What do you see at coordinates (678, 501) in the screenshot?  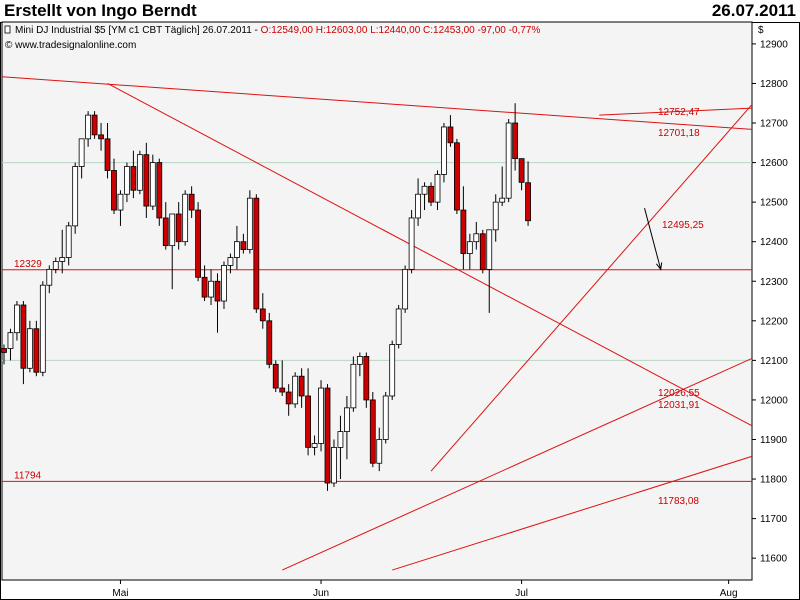 I see `price-annotation: 11783,08` at bounding box center [678, 501].